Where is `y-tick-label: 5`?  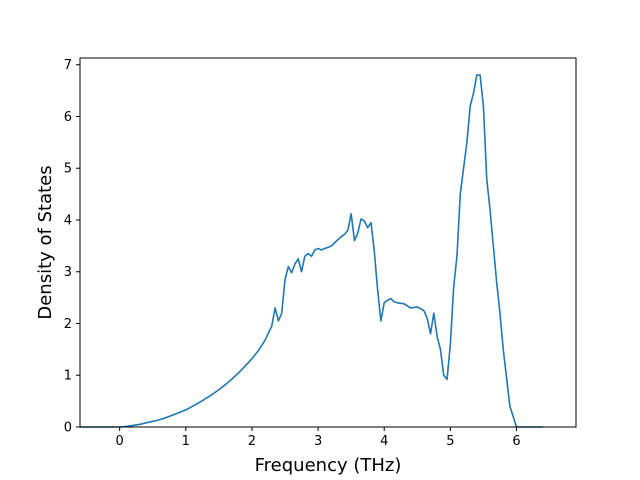
y-tick-label: 5 is located at coordinates (68, 169).